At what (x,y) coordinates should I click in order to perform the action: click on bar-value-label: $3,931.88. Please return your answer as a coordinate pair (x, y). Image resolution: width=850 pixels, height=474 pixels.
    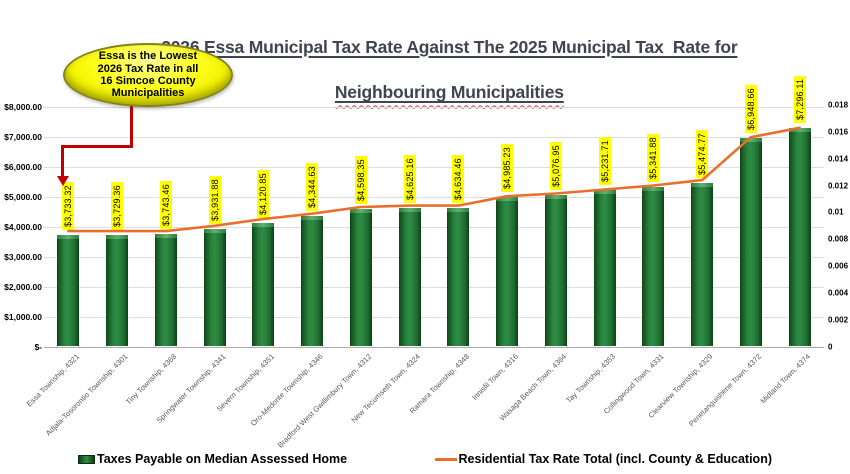
    Looking at the image, I should click on (214, 199).